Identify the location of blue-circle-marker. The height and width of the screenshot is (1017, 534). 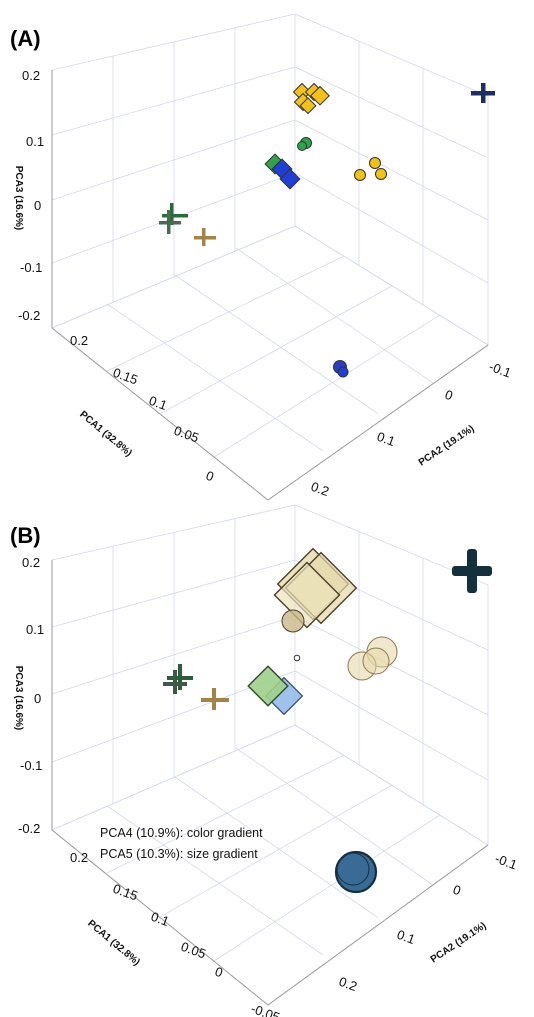
(343, 372).